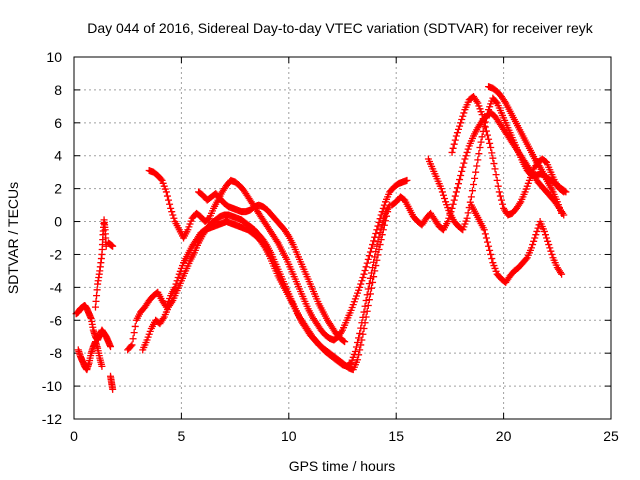 Image resolution: width=640 pixels, height=480 pixels. What do you see at coordinates (54, 57) in the screenshot?
I see `y-tick-label: 10` at bounding box center [54, 57].